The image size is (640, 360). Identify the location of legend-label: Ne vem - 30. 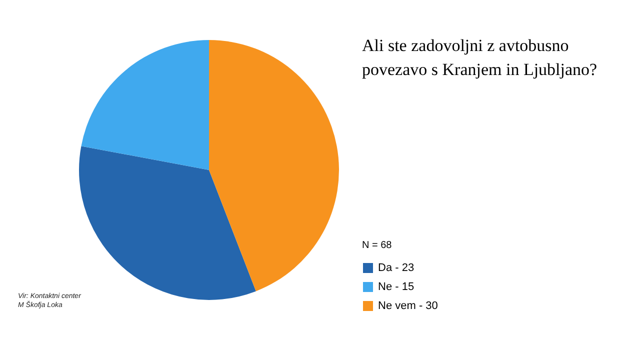
(408, 306).